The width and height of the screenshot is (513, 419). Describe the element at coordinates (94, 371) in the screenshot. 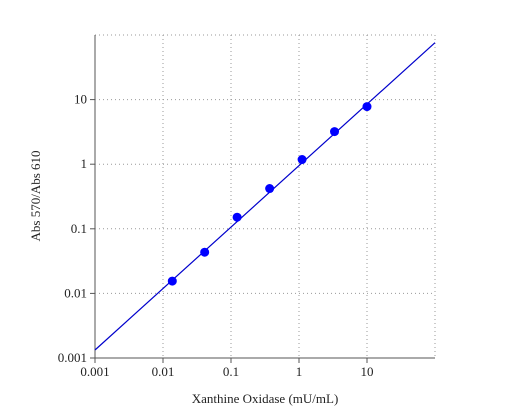

I see `x-tick-label: 0.001` at that location.